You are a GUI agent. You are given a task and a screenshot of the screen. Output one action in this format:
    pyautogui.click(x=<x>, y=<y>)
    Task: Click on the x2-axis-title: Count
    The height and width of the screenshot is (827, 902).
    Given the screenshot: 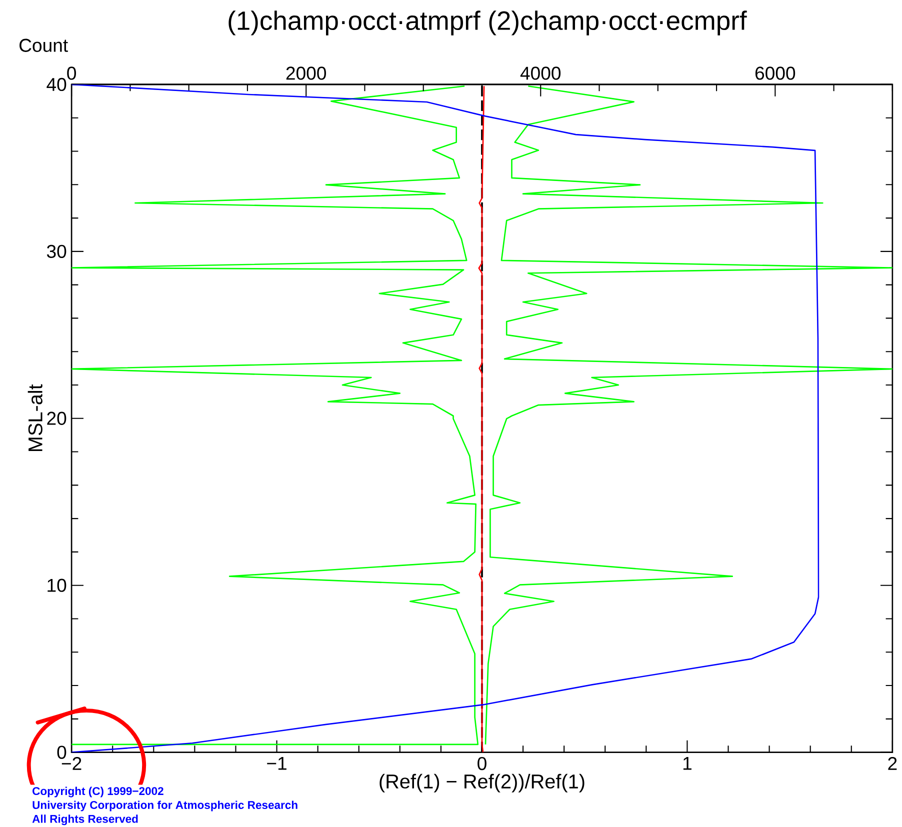 What is the action you would take?
    pyautogui.click(x=44, y=45)
    